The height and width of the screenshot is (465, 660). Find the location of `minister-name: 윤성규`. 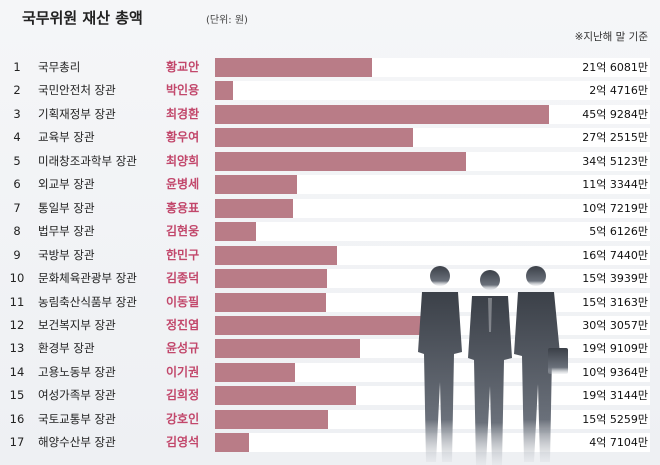

minister-name: 윤성규 is located at coordinates (183, 348).